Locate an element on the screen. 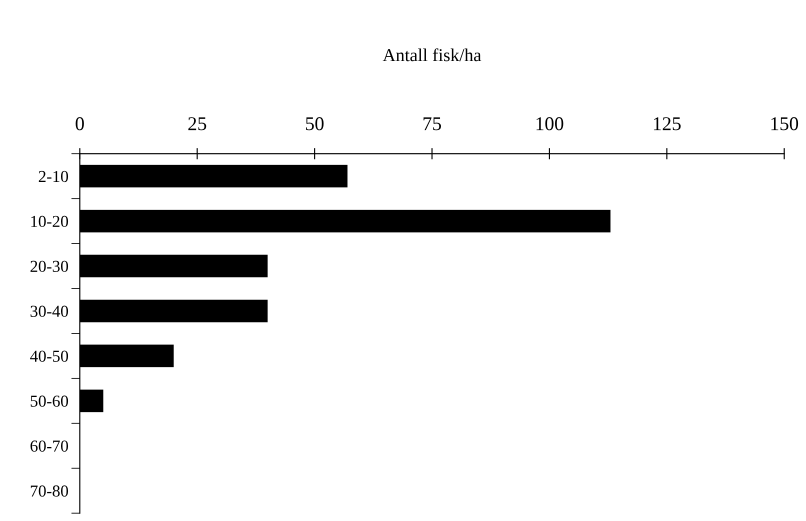 The width and height of the screenshot is (806, 521). y-tick-label: 70-80 is located at coordinates (49, 491).